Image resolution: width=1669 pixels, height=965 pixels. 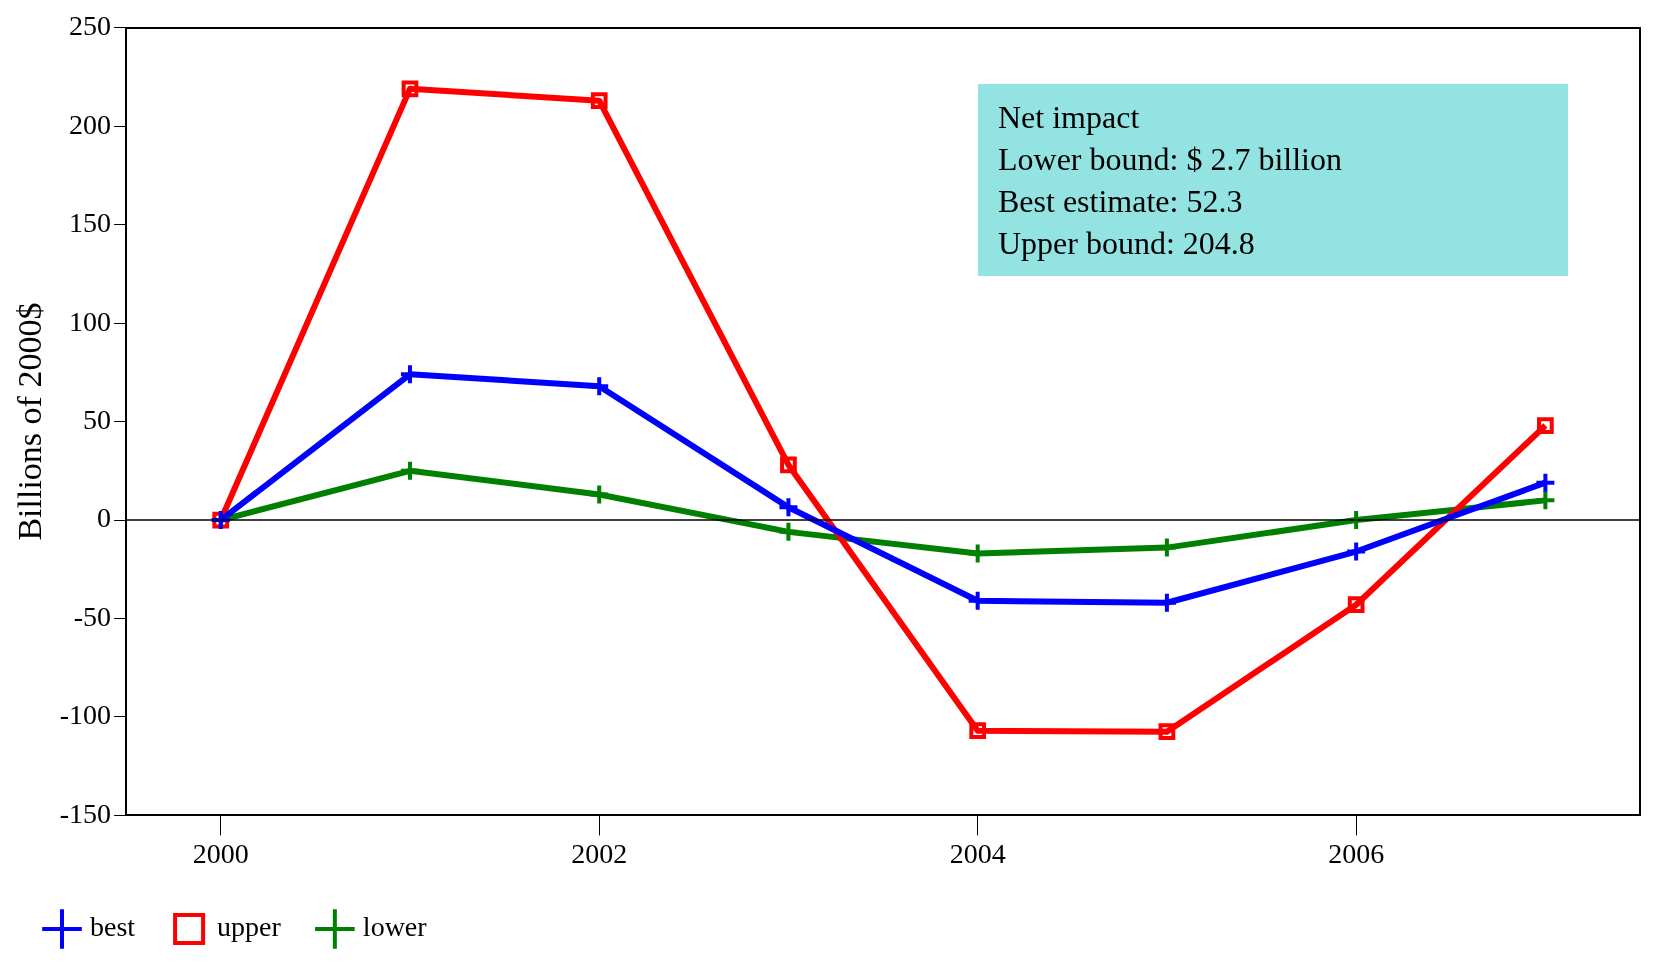 What do you see at coordinates (1121, 201) in the screenshot?
I see `annotation: Best estimate: 52.3` at bounding box center [1121, 201].